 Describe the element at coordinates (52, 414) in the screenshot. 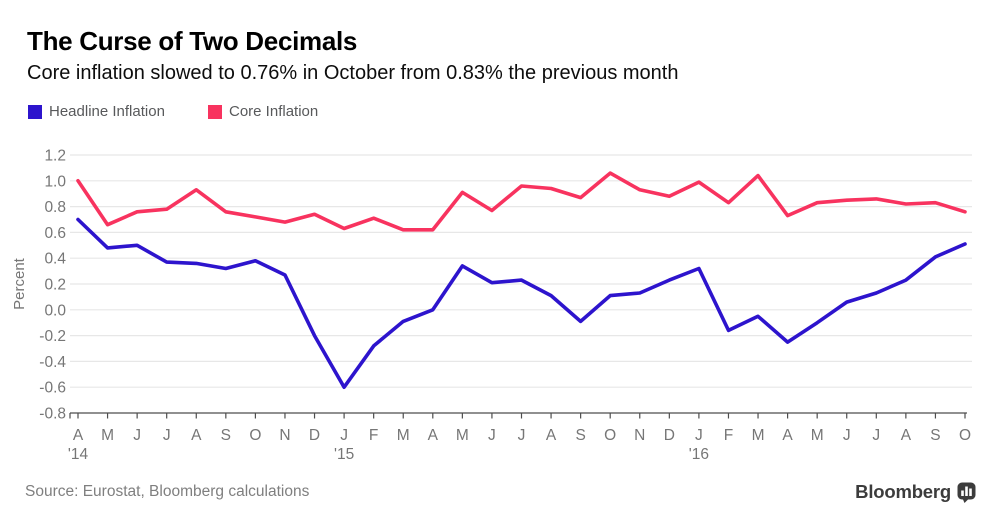

I see `y-tick-label: -0.8` at that location.